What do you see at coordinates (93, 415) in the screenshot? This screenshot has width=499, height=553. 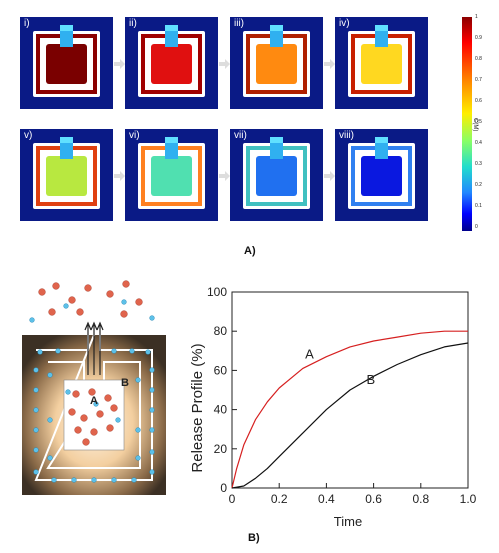 I see `channel-inner-outline` at bounding box center [93, 415].